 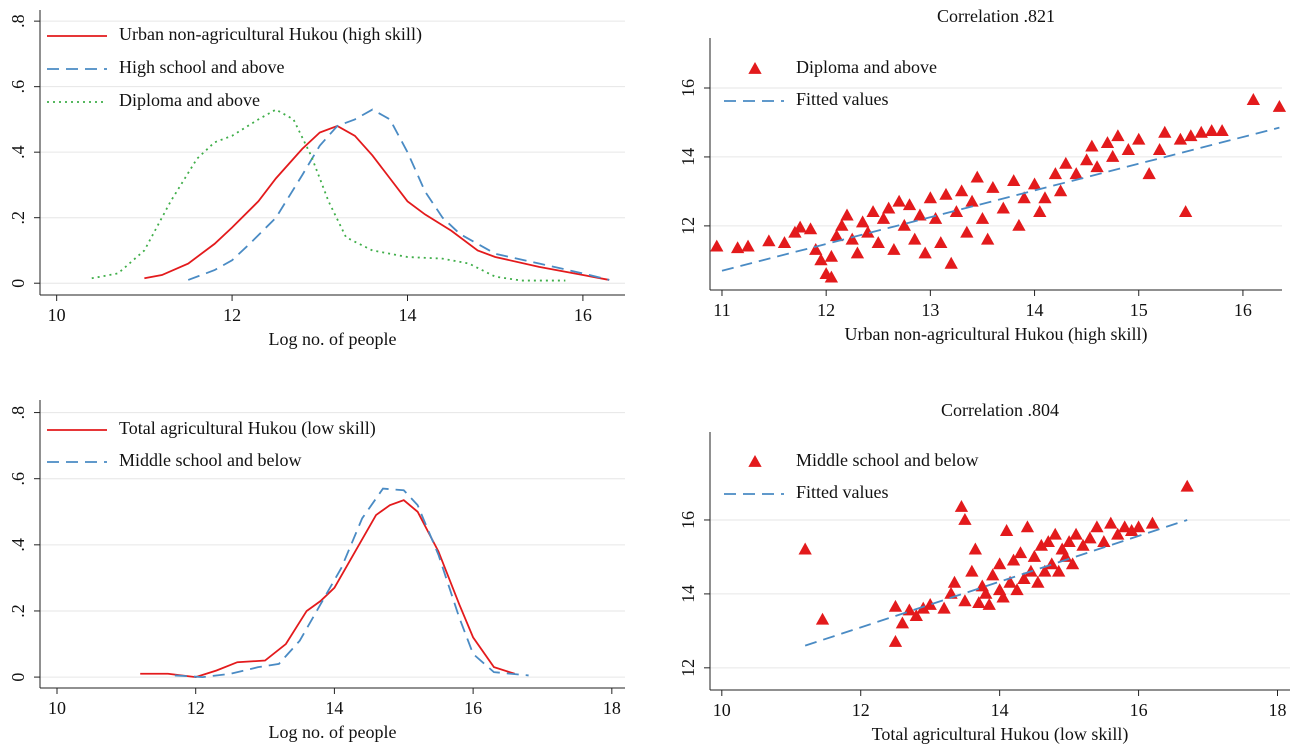 What do you see at coordinates (201, 67) in the screenshot?
I see `legend-label: High school and above` at bounding box center [201, 67].